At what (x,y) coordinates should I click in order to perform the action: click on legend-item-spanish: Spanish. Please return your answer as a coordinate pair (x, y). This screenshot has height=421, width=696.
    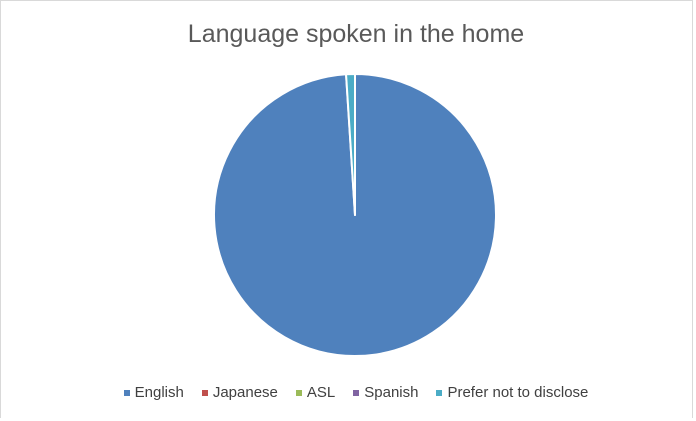
    Looking at the image, I should click on (385, 392).